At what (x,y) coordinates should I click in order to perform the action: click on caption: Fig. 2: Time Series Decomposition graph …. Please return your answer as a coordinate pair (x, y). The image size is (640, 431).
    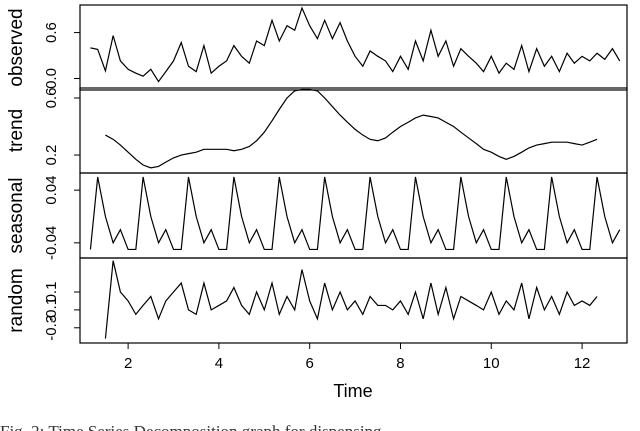
    Looking at the image, I should click on (191, 426).